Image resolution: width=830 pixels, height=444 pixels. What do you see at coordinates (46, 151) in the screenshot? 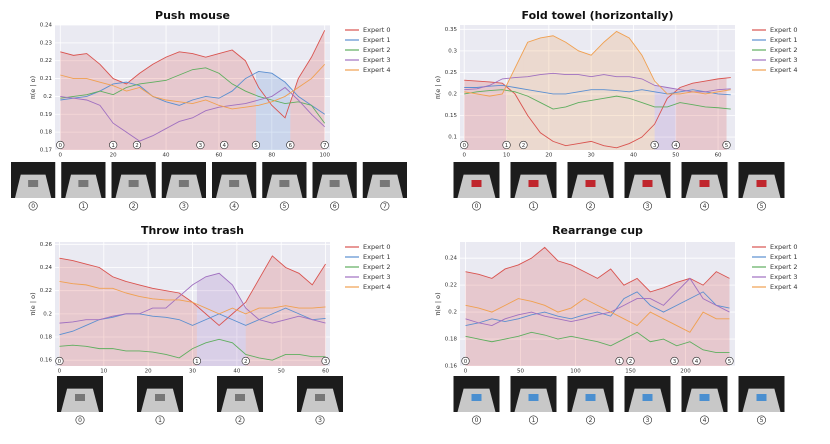
I see `y-tick-label: 0.17` at bounding box center [46, 151].